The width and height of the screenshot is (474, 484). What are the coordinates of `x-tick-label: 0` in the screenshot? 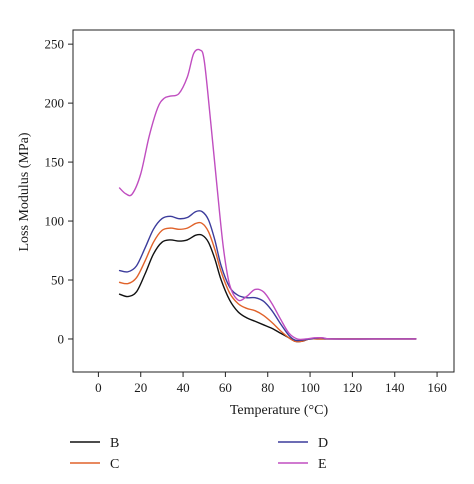 It's located at (98, 387).